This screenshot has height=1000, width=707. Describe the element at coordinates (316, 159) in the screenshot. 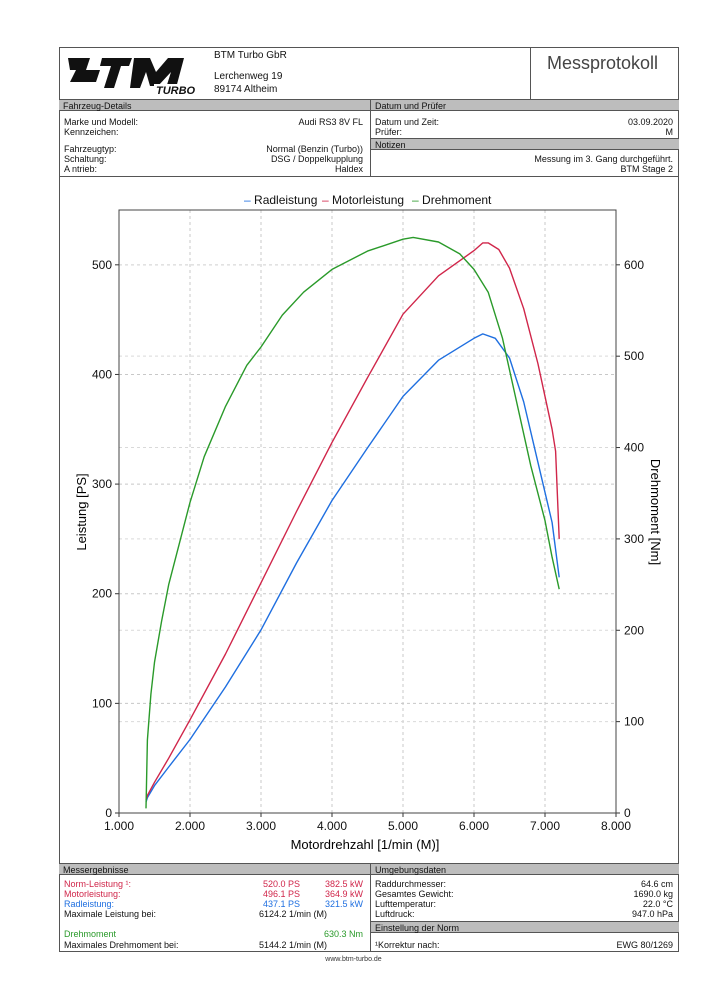

I see `vehicle-gearbox-value: DSG / Doppelkupplung` at that location.